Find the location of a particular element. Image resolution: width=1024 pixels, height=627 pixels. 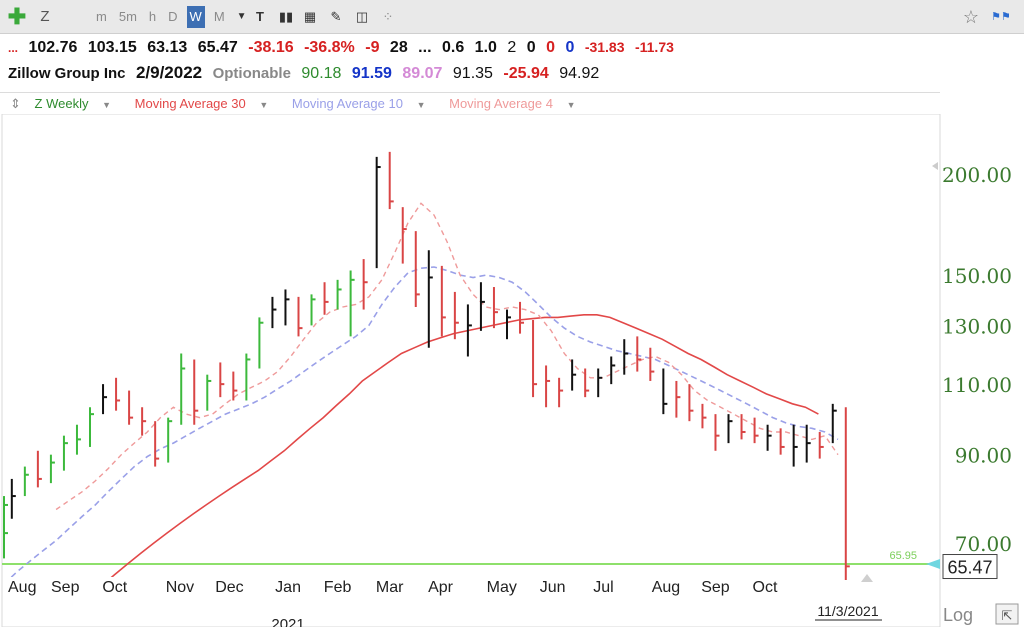

flag-icon: ⚑⚑ is located at coordinates (1001, 17).